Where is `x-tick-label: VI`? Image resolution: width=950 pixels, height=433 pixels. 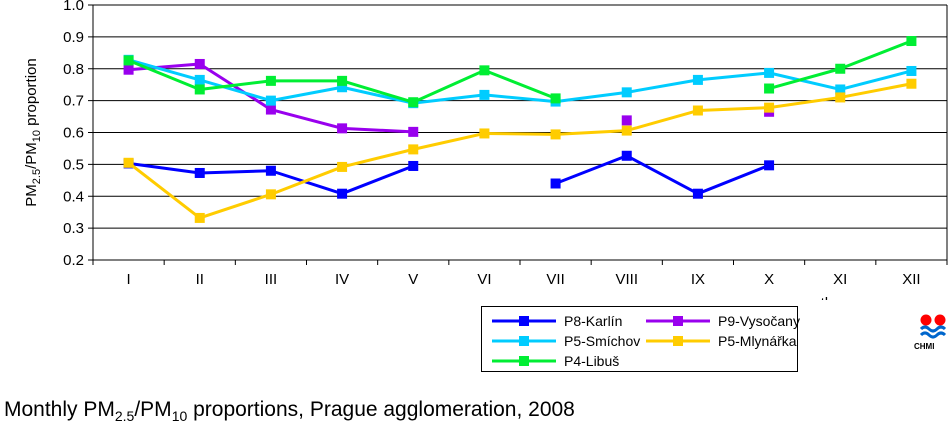 x-tick-label: VI is located at coordinates (484, 279).